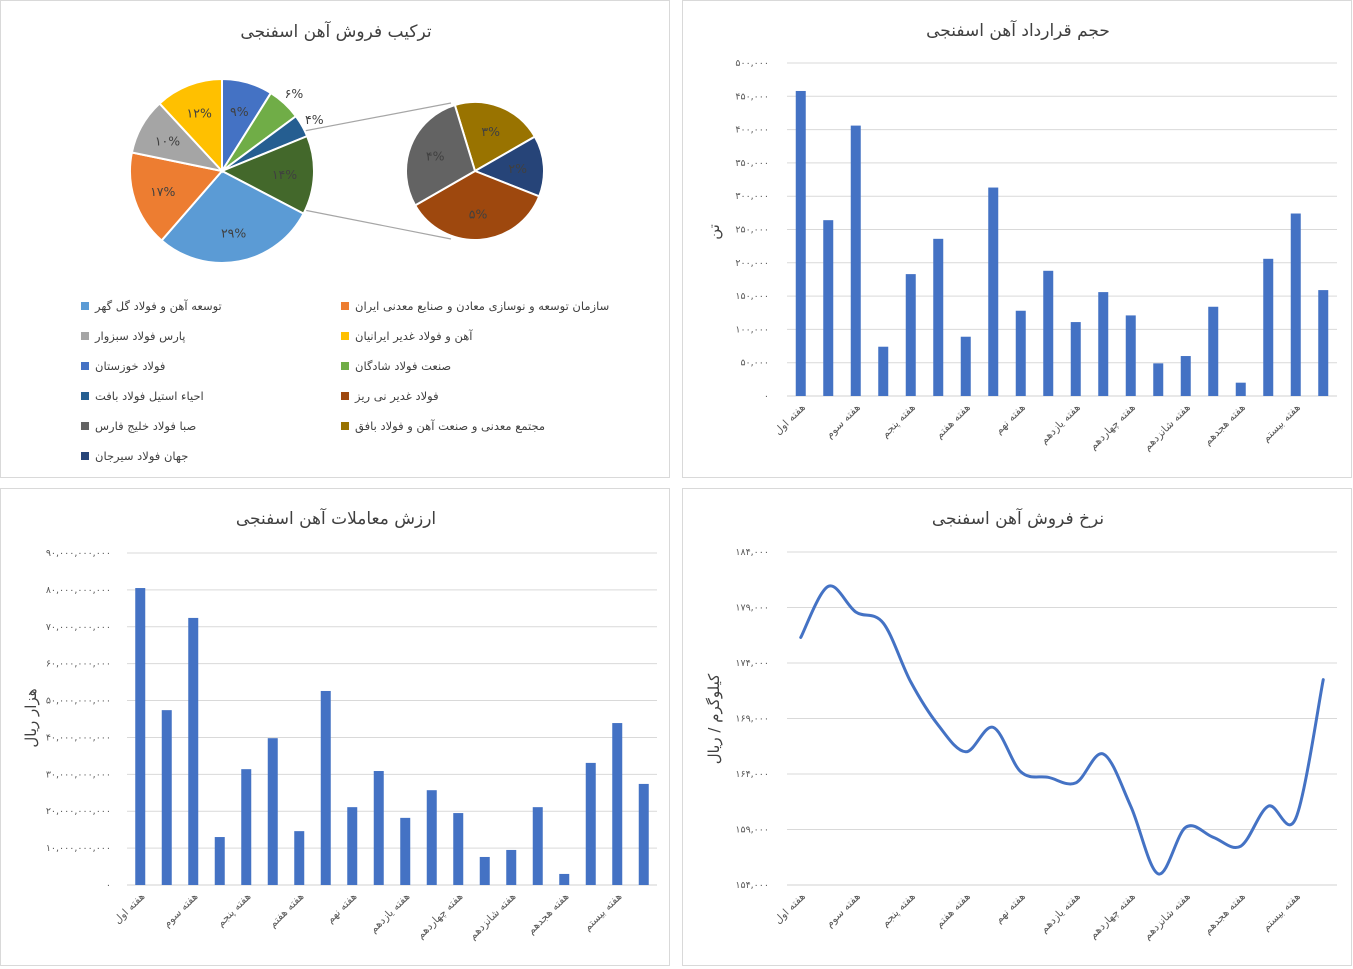  Describe the element at coordinates (149, 396) in the screenshot. I see `legend-label: احیاء استیل فولاد بافت` at that location.